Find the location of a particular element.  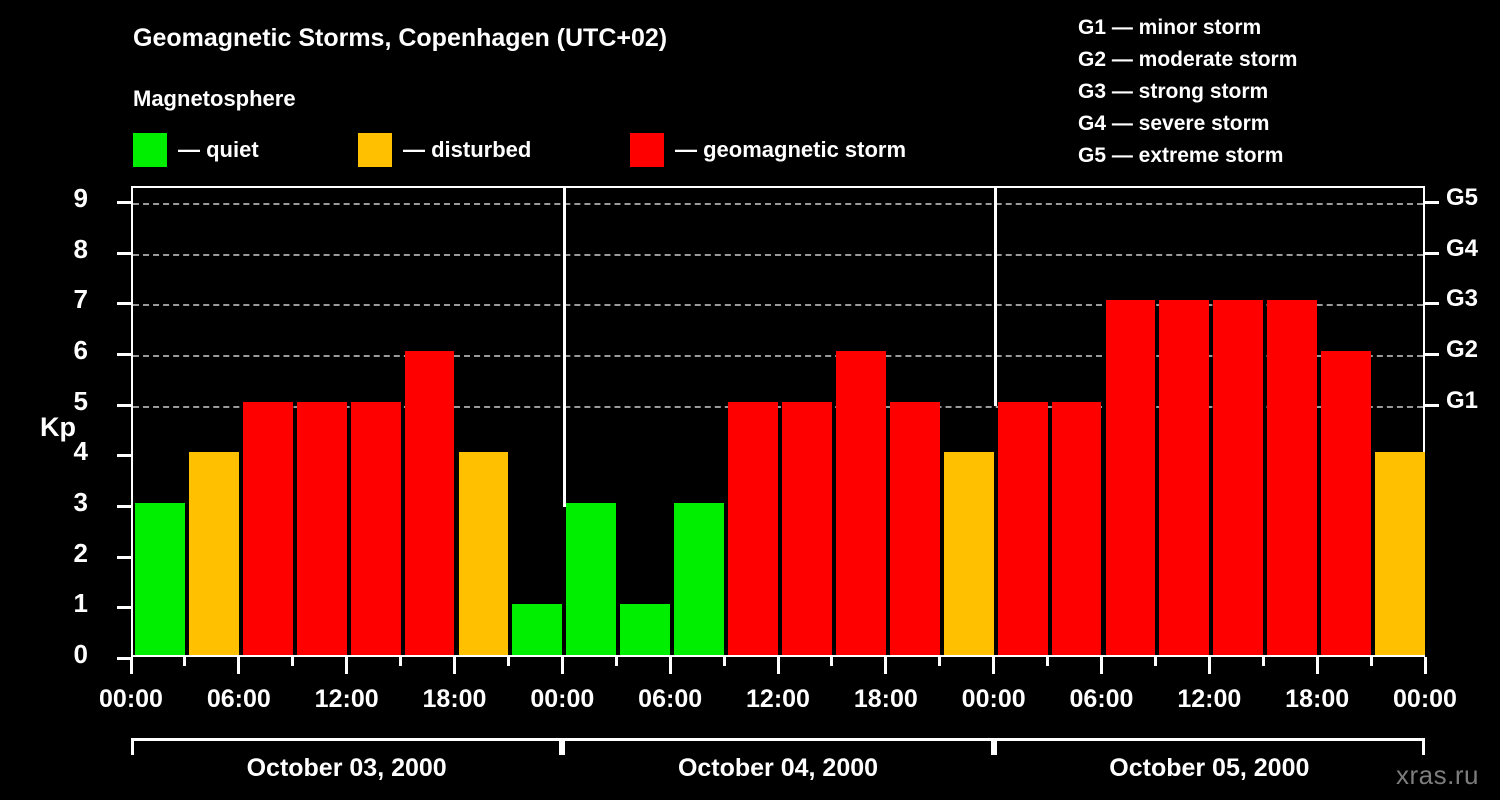

x-tick-label-9: 06:00 is located at coordinates (1101, 699).